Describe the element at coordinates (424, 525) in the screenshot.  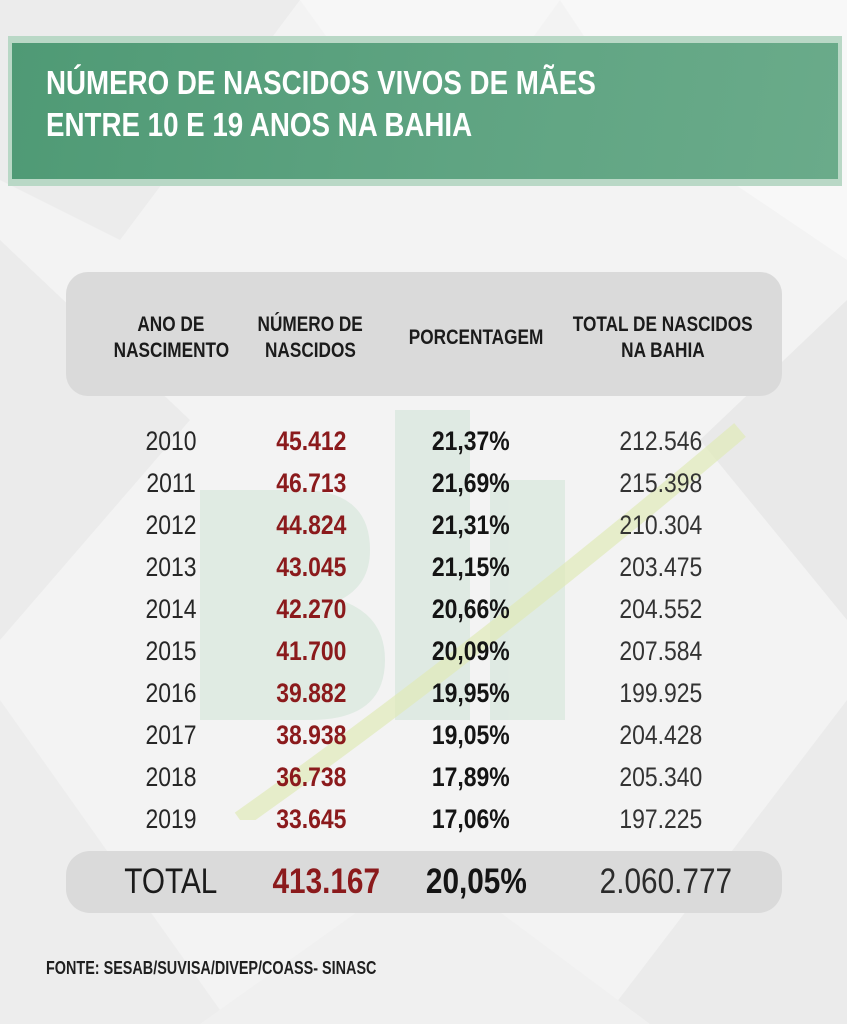
I see `table-row: 2012 44.824 21,31% 210.304` at that location.